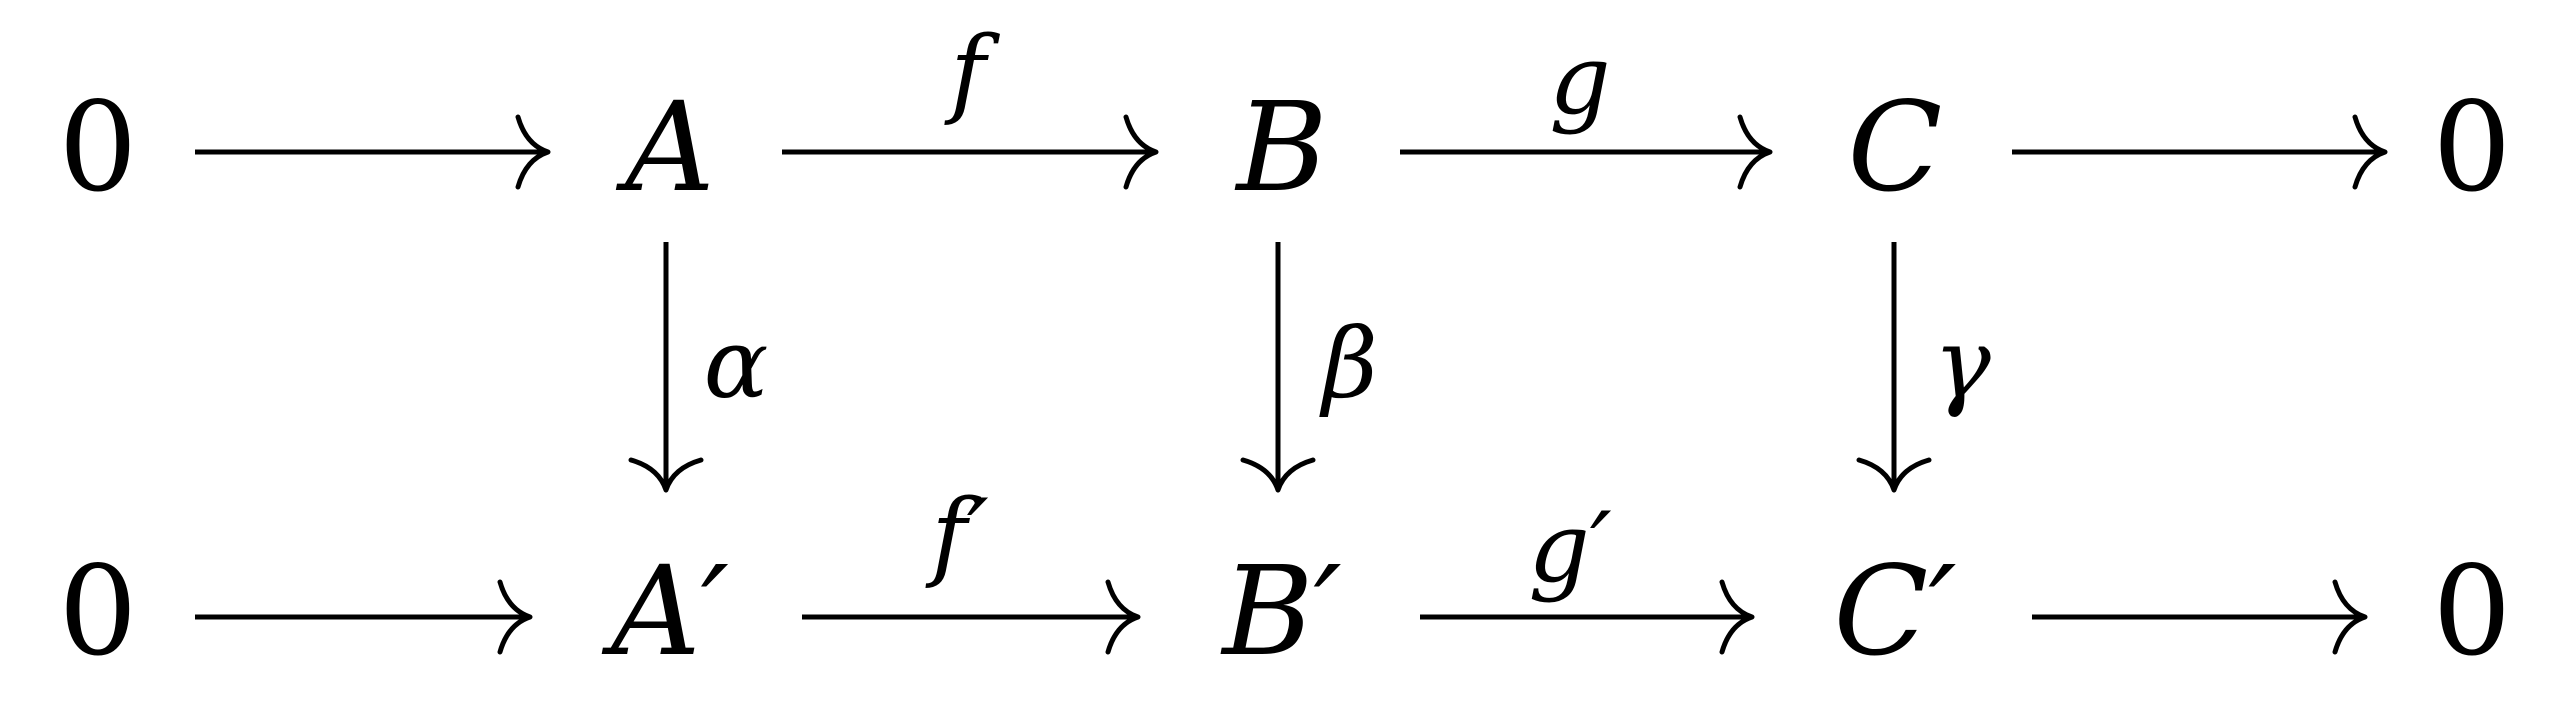  Describe the element at coordinates (2472, 148) in the screenshot. I see `node-top-zero-right: 0` at that location.